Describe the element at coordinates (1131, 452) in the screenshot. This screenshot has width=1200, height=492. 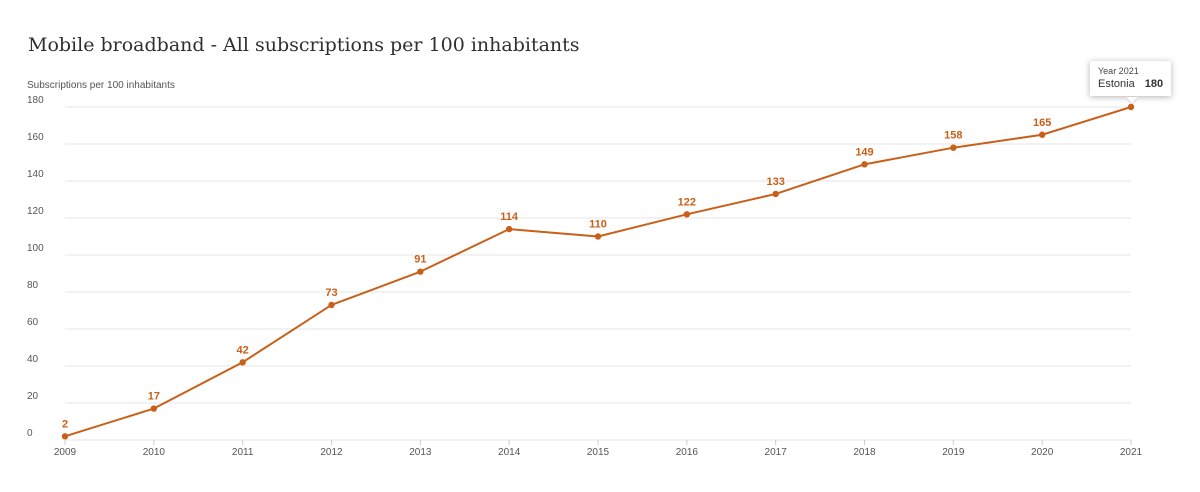
I see `x-tick-label-2021: 2021` at that location.